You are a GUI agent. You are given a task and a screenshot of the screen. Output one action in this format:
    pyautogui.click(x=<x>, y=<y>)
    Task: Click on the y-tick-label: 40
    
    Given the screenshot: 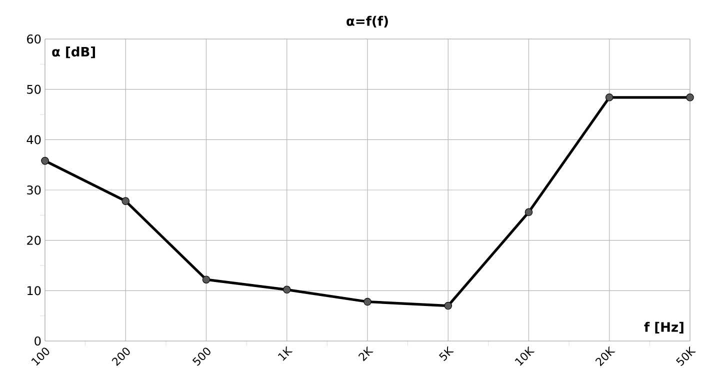 What is the action you would take?
    pyautogui.click(x=33, y=139)
    